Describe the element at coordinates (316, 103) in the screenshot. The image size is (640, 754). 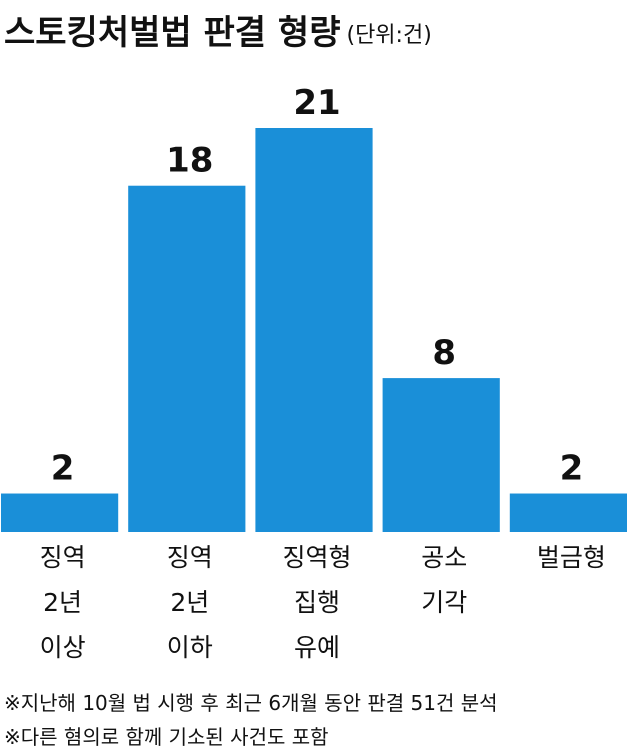
I see `value-label: 21` at that location.